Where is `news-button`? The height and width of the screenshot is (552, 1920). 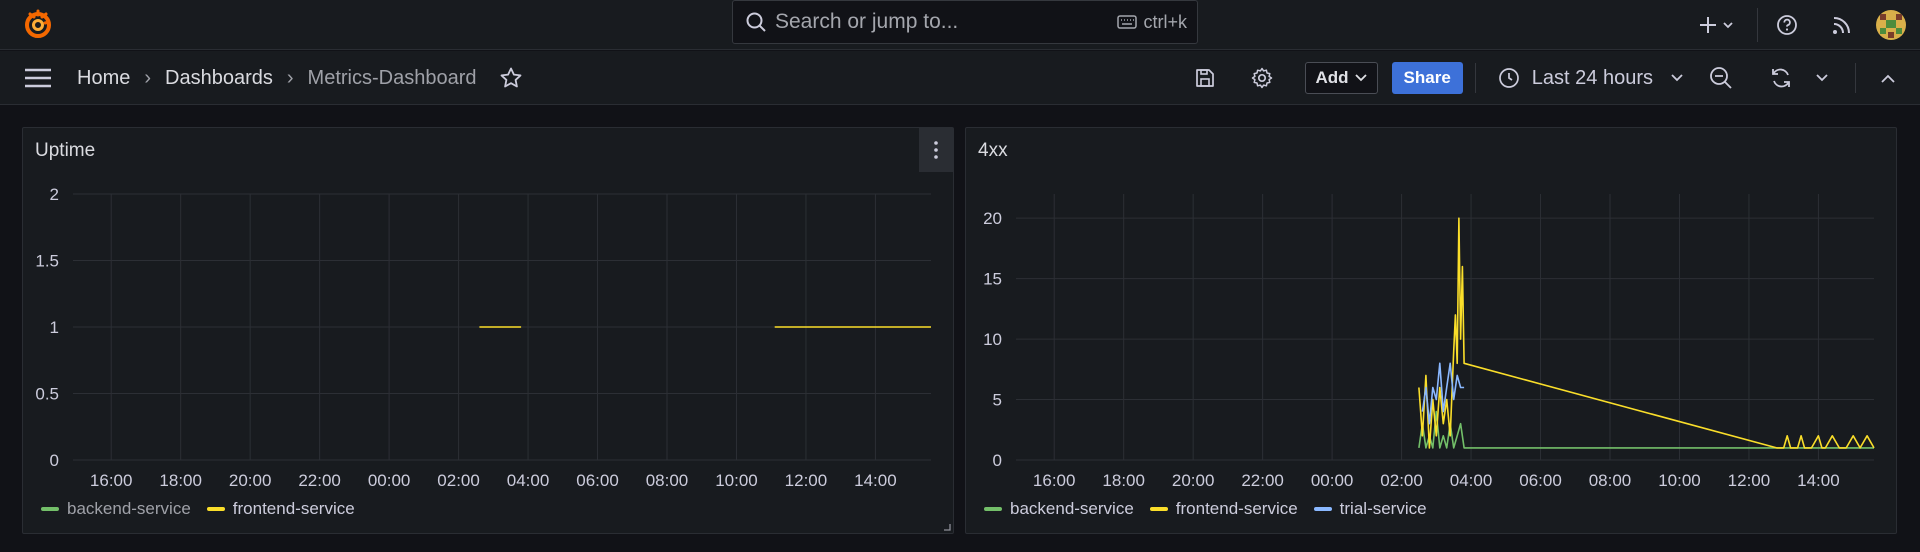
news-button is located at coordinates (1842, 25).